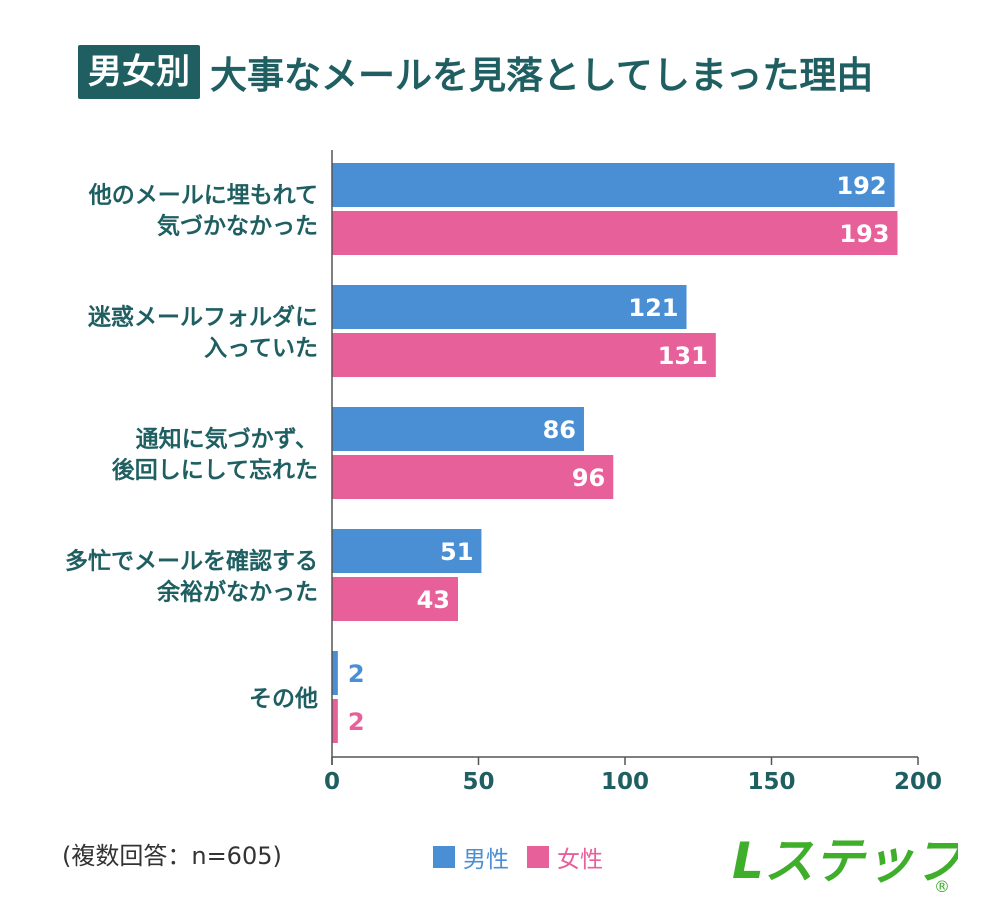  I want to click on legend-item-male: 男性, so click(471, 857).